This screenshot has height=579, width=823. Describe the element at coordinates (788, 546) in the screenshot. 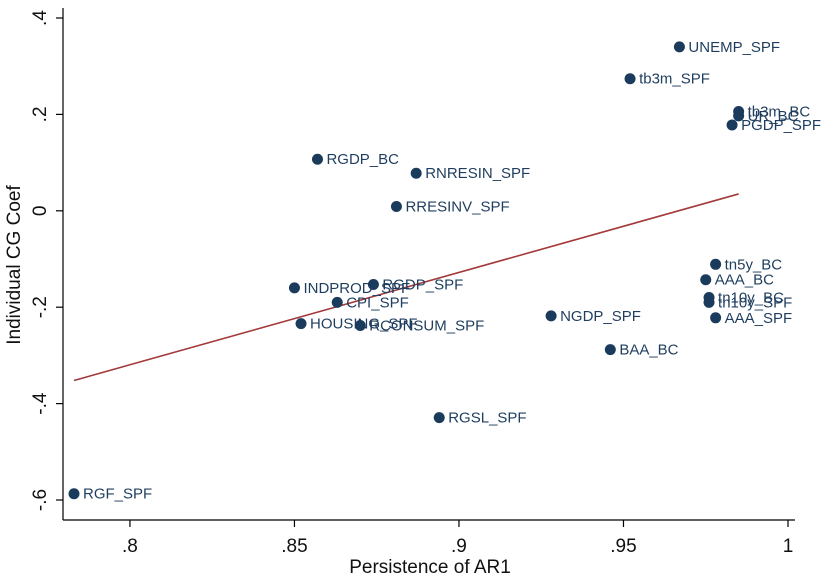

I see `x-tick-label: 1` at that location.